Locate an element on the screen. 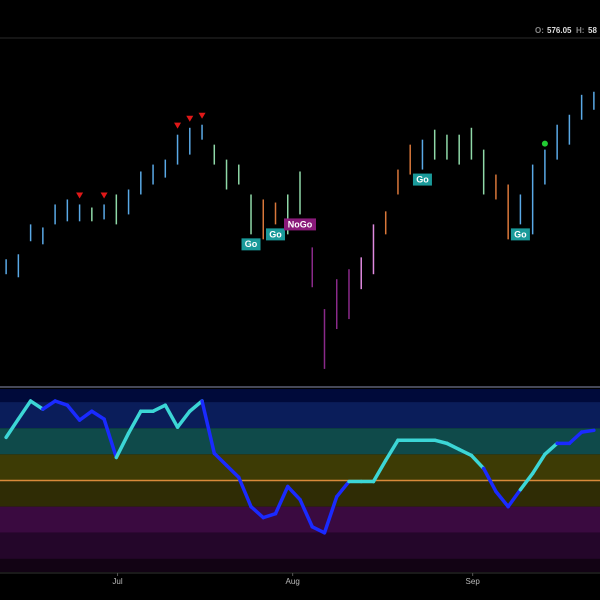  ohlc-readout: O: 576.05 H: 58 is located at coordinates (566, 30).